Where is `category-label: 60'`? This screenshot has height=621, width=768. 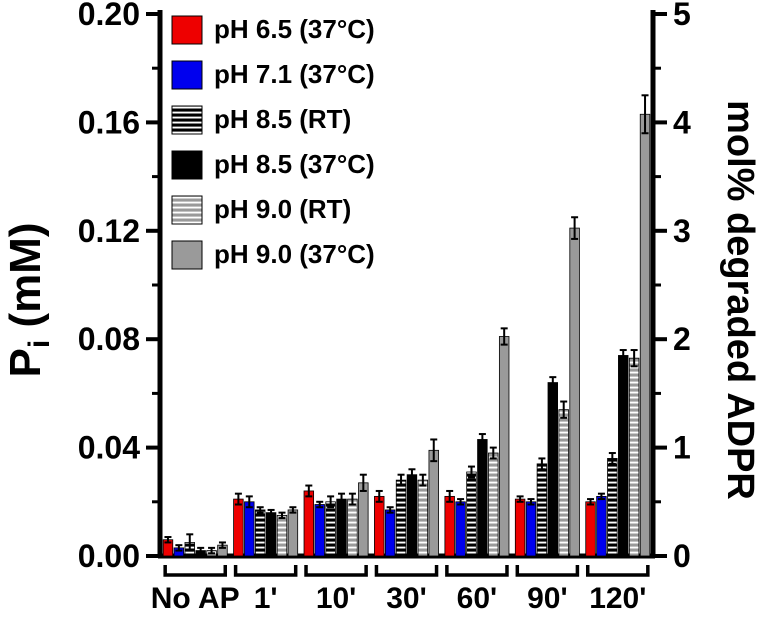 category-label: 60' is located at coordinates (477, 598).